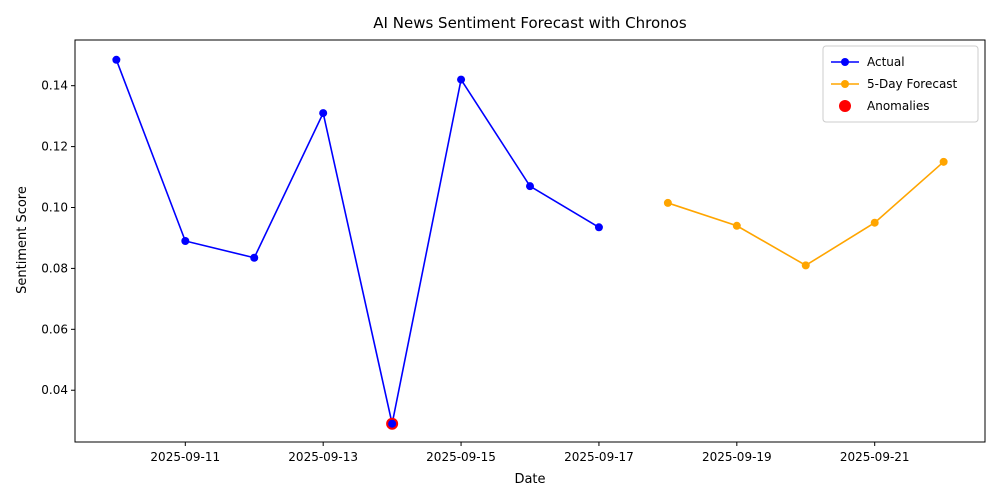 The width and height of the screenshot is (1000, 504). What do you see at coordinates (22, 240) in the screenshot?
I see `y-axis-label: Sentiment Score` at bounding box center [22, 240].